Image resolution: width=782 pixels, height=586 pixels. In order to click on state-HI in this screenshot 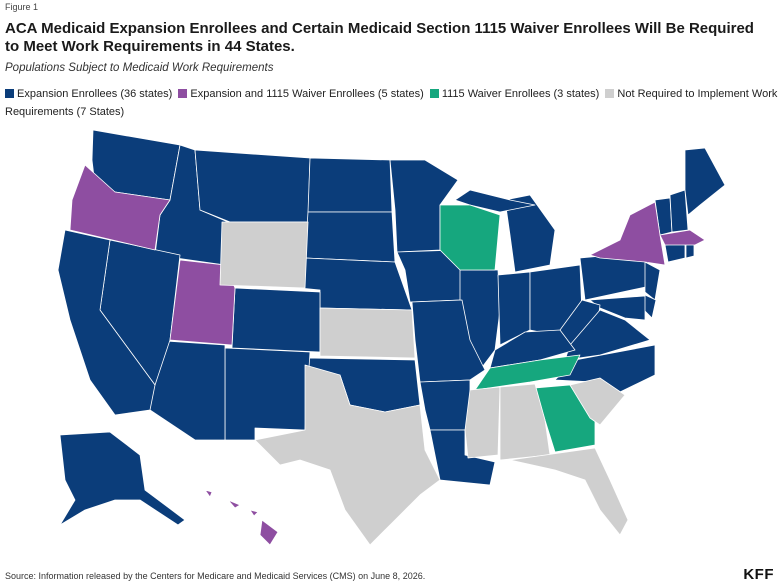, I will do `click(241, 517)`.